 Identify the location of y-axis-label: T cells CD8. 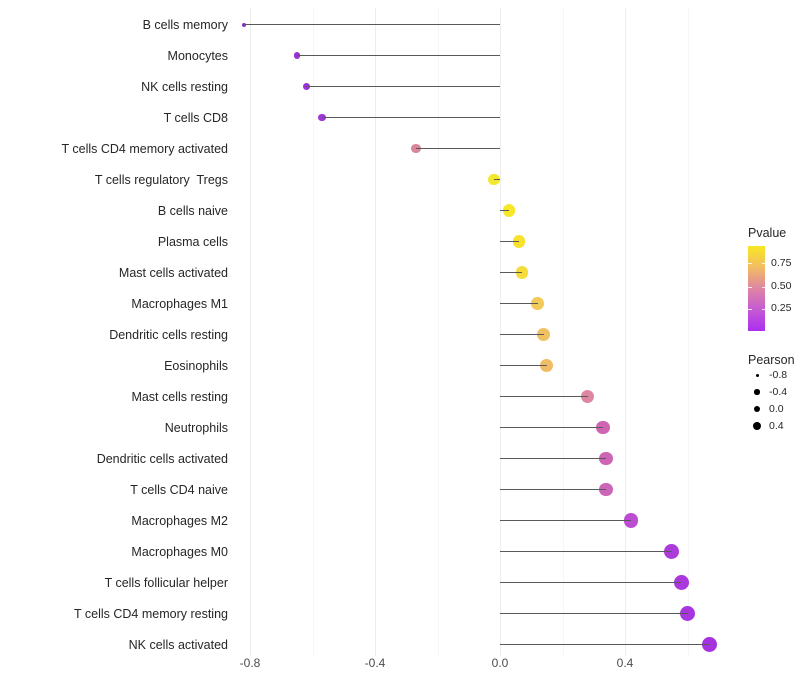
(195, 117).